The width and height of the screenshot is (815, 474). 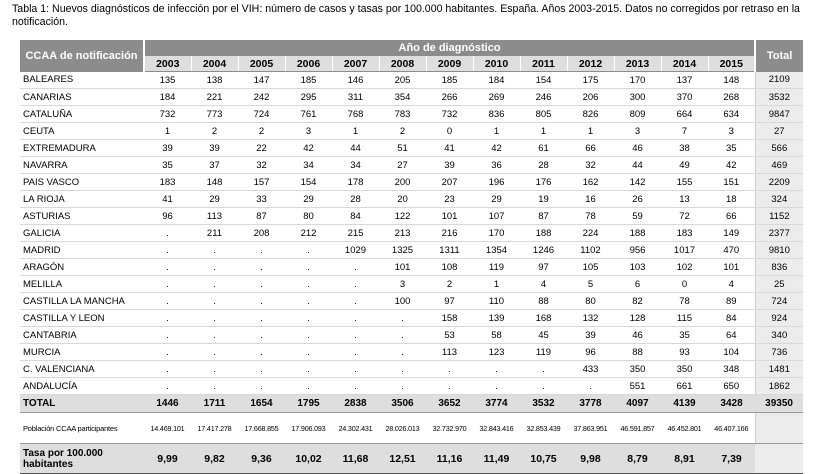 I want to click on value-cell: 149, so click(x=732, y=233).